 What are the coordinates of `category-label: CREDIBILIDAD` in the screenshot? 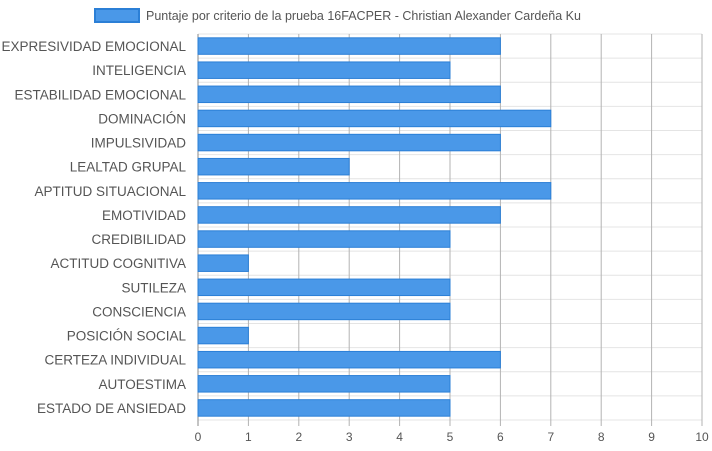 It's located at (138, 239).